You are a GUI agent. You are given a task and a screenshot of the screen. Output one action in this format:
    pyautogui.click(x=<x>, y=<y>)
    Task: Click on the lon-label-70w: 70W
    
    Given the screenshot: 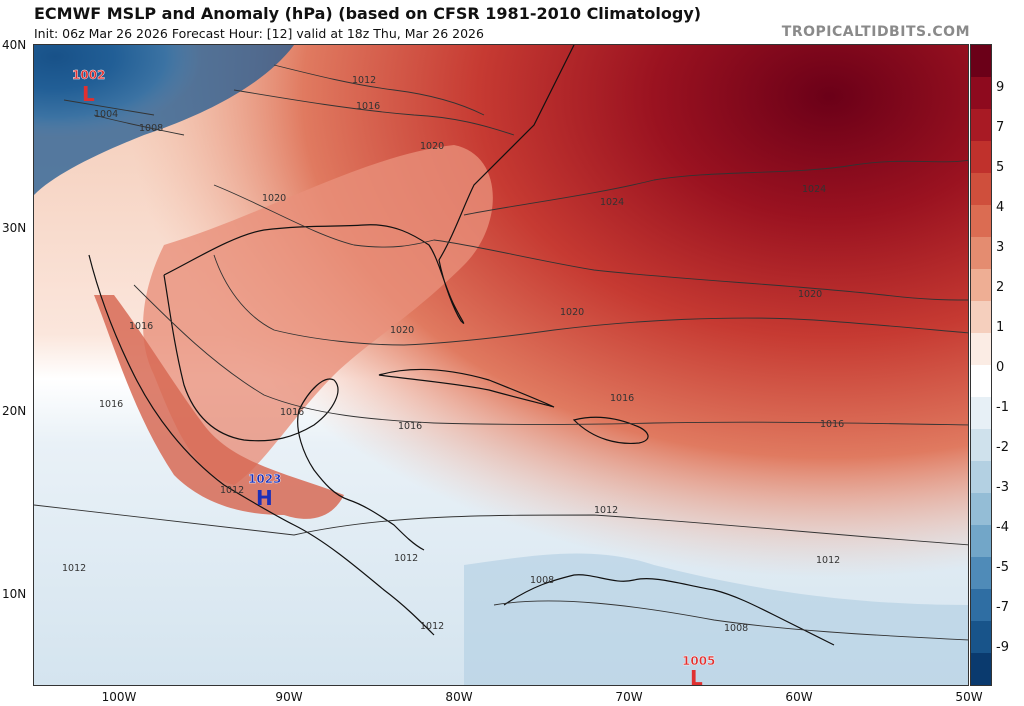 What is the action you would take?
    pyautogui.click(x=629, y=697)
    